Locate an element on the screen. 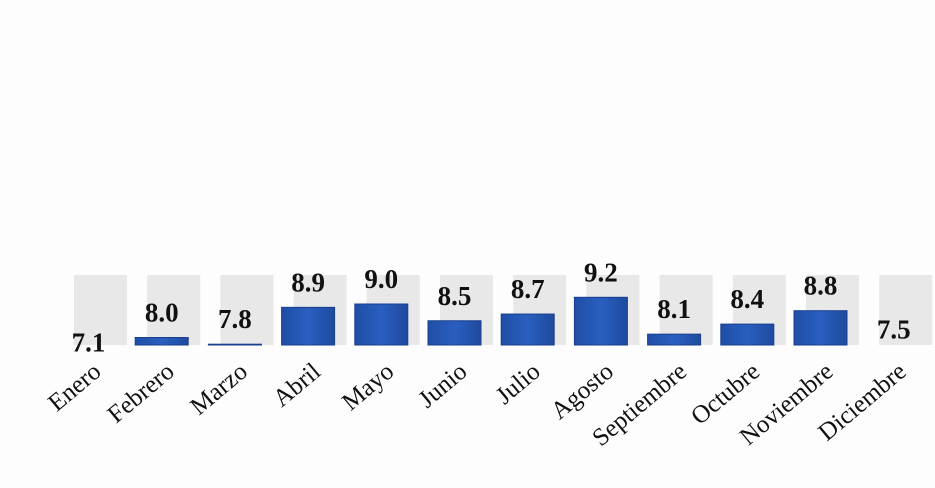  bar-febrero is located at coordinates (161, 341).